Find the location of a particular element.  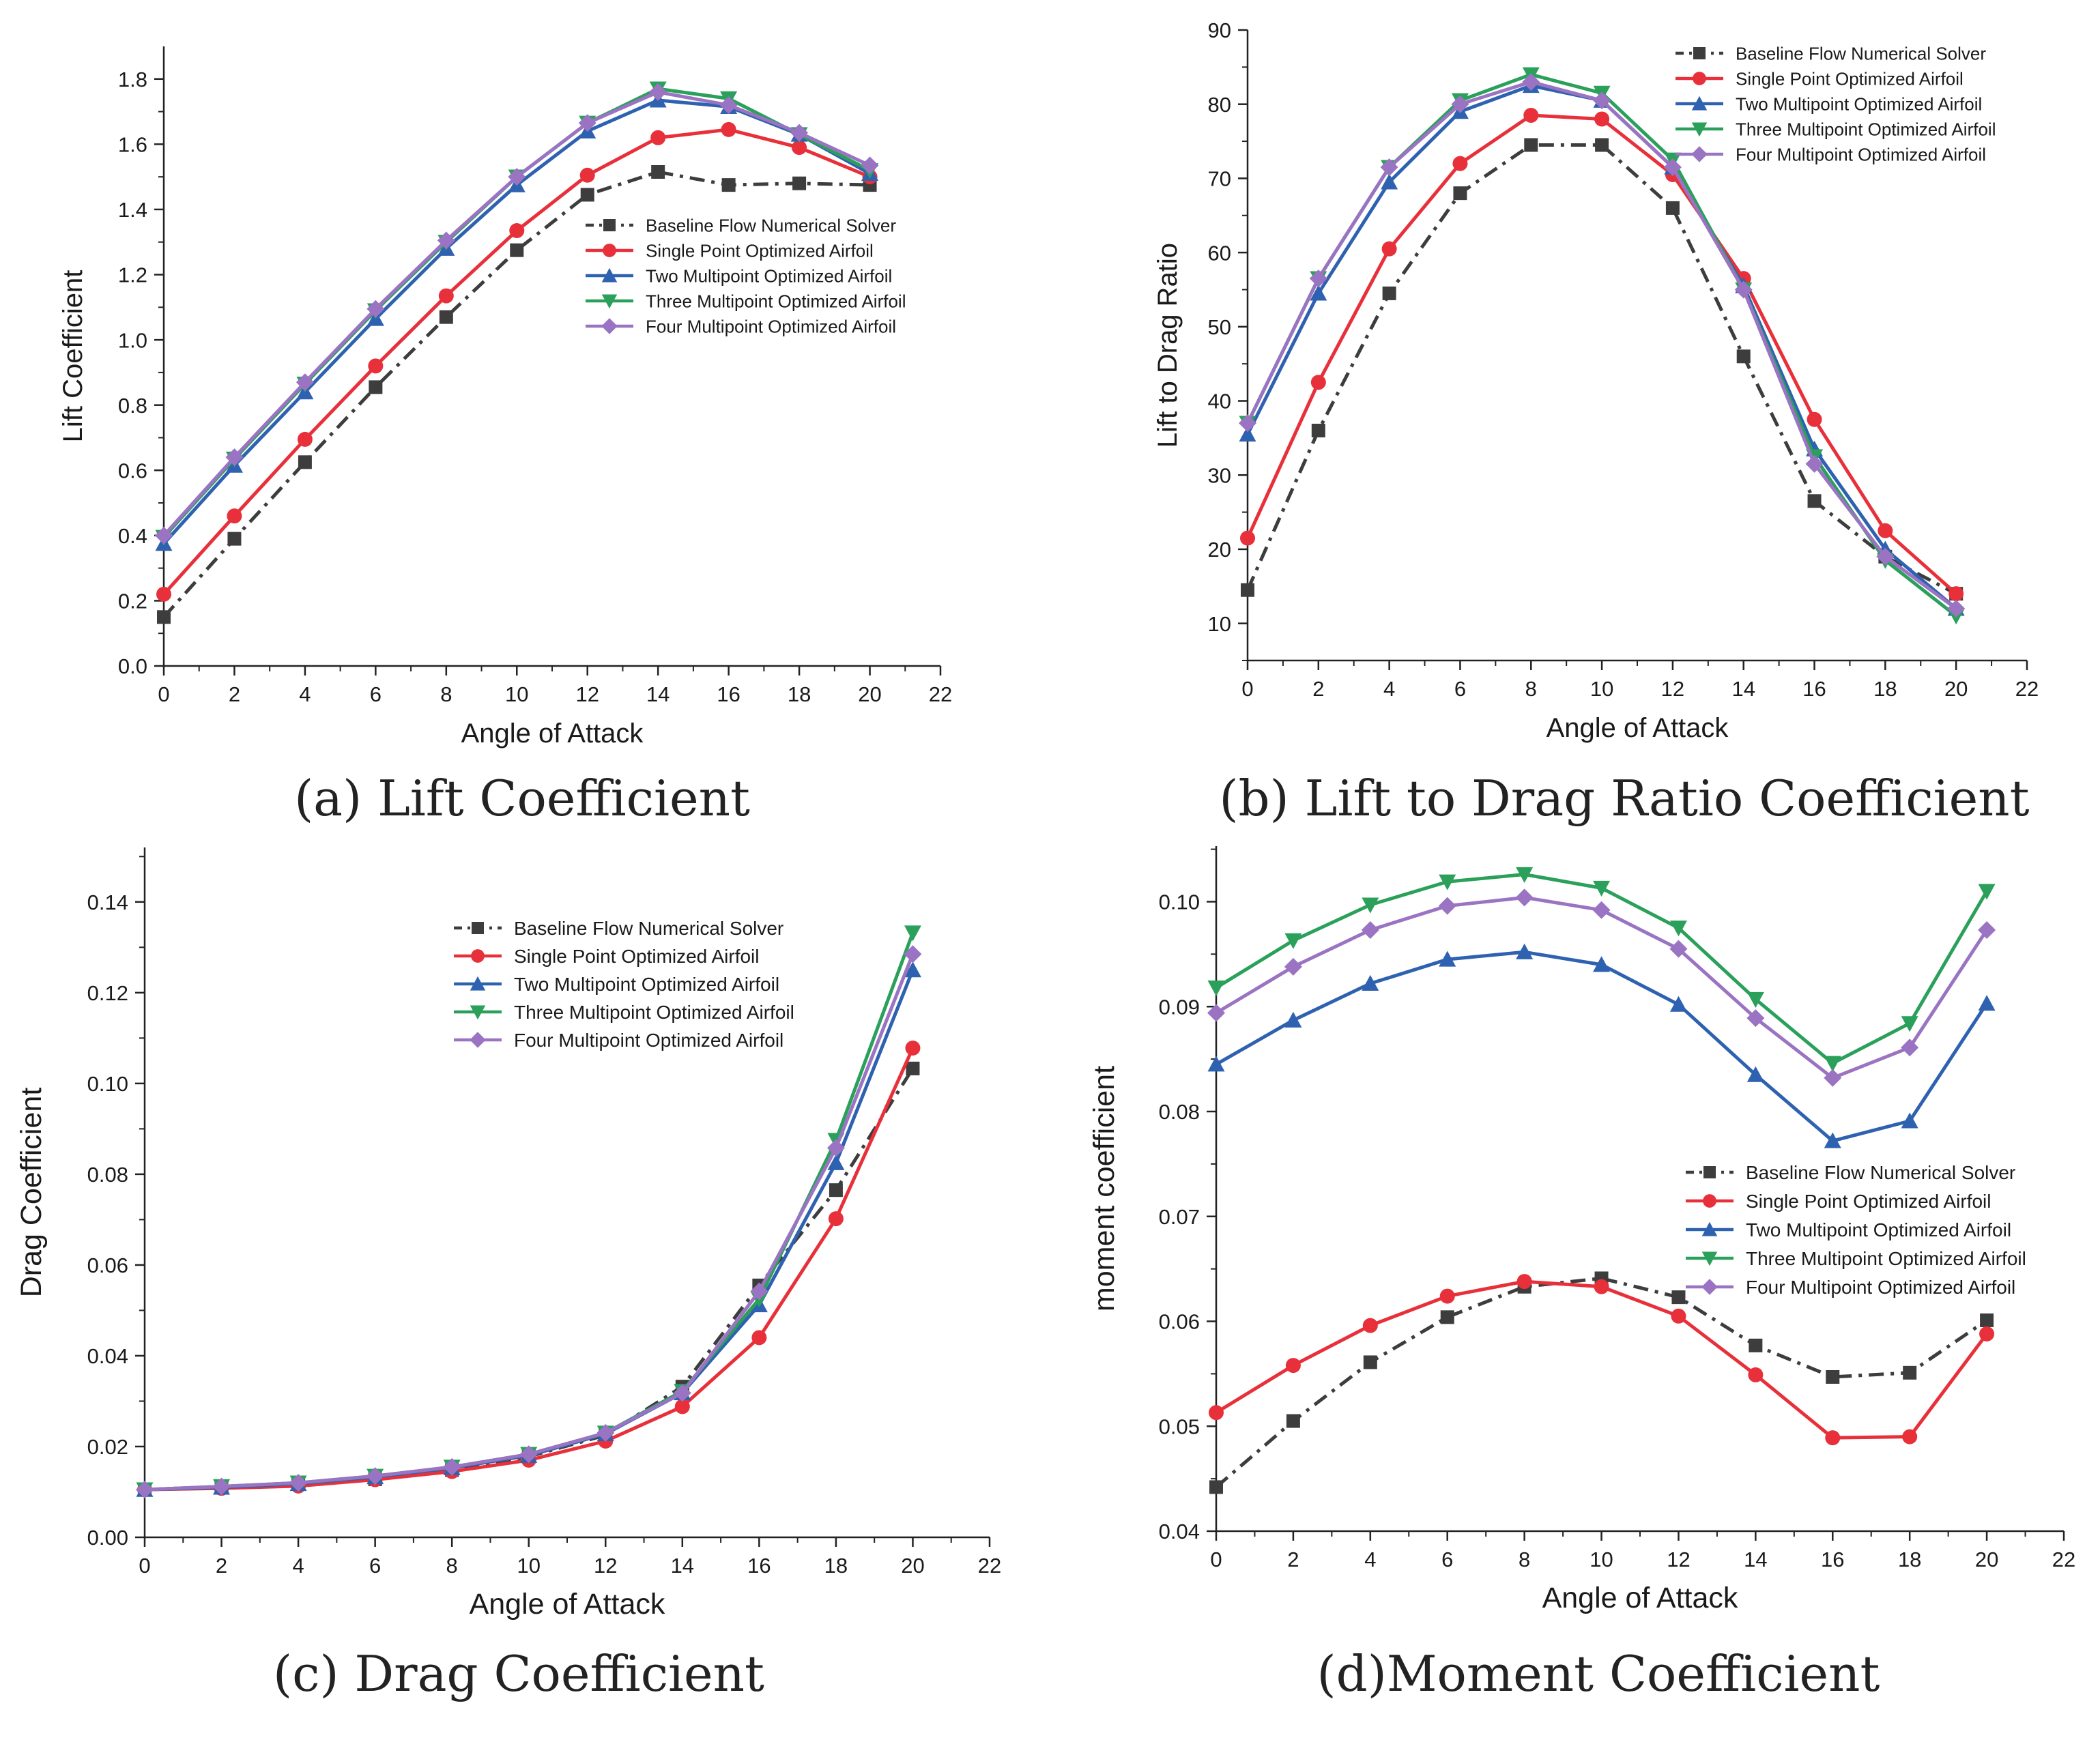

x-axis-label: Angle of Attack is located at coordinates (1638, 728).